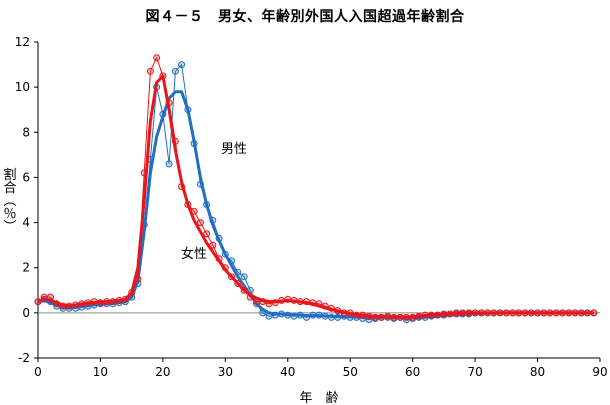 The width and height of the screenshot is (610, 405). I want to click on chart-title: 図４－５ 男女、年齢別外国人入国超過年齢割合, so click(305, 17).